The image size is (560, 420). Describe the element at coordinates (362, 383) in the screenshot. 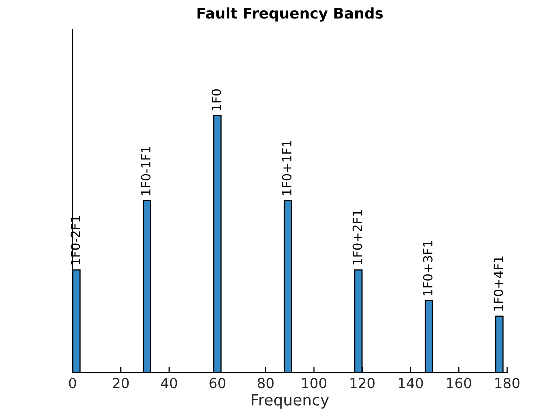

I see `x-tick-label: 120` at that location.